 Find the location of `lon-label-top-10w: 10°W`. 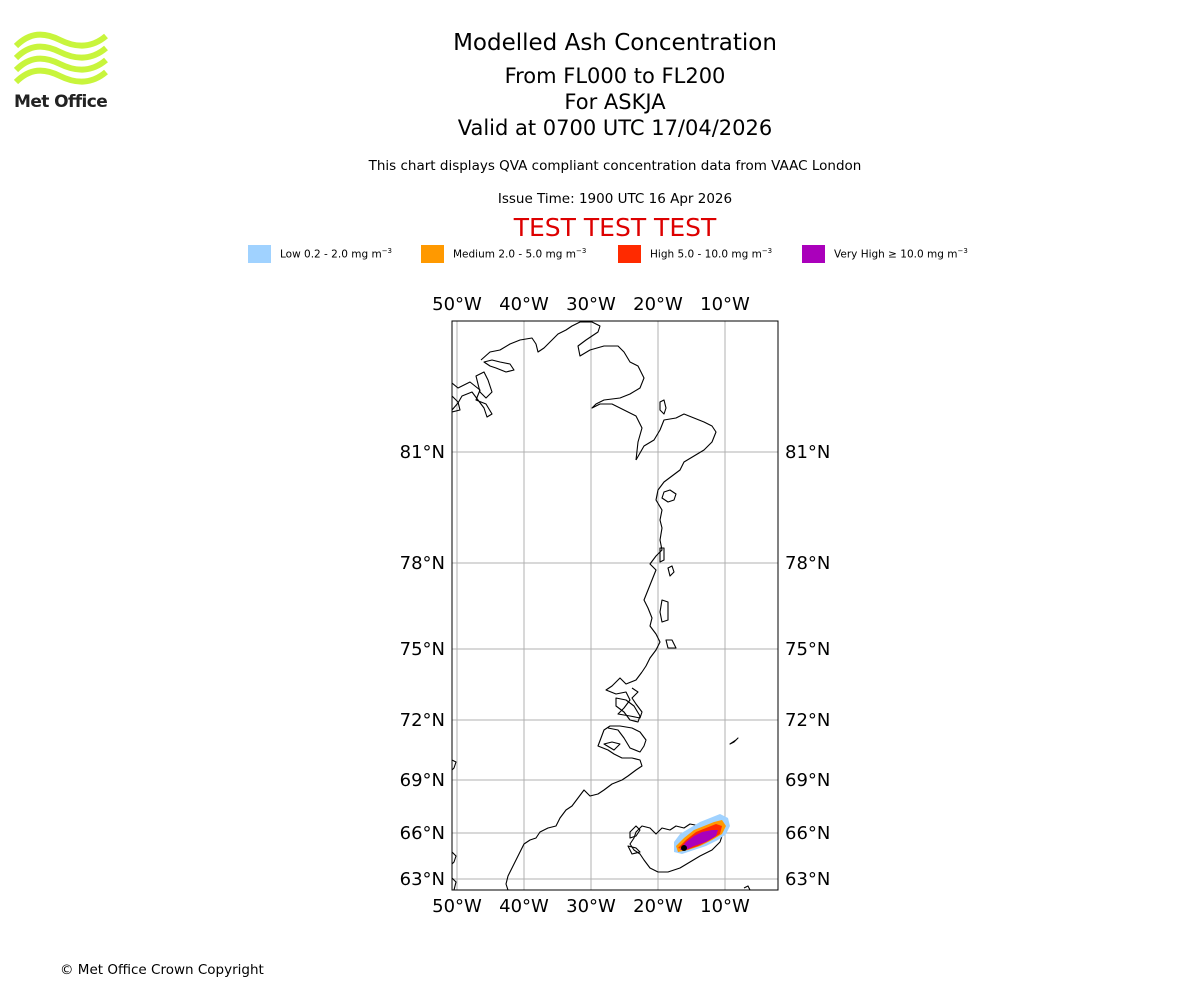

lon-label-top-10w: 10°W is located at coordinates (725, 304).